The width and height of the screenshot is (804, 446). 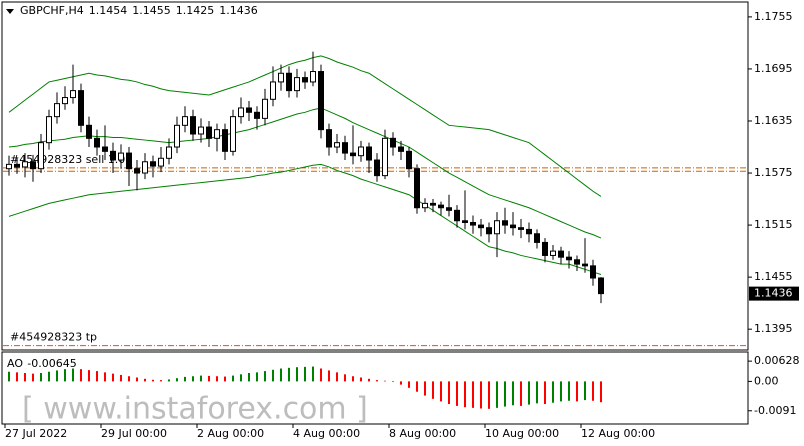 I want to click on ao-tick-label: -0.0091, so click(x=775, y=410).